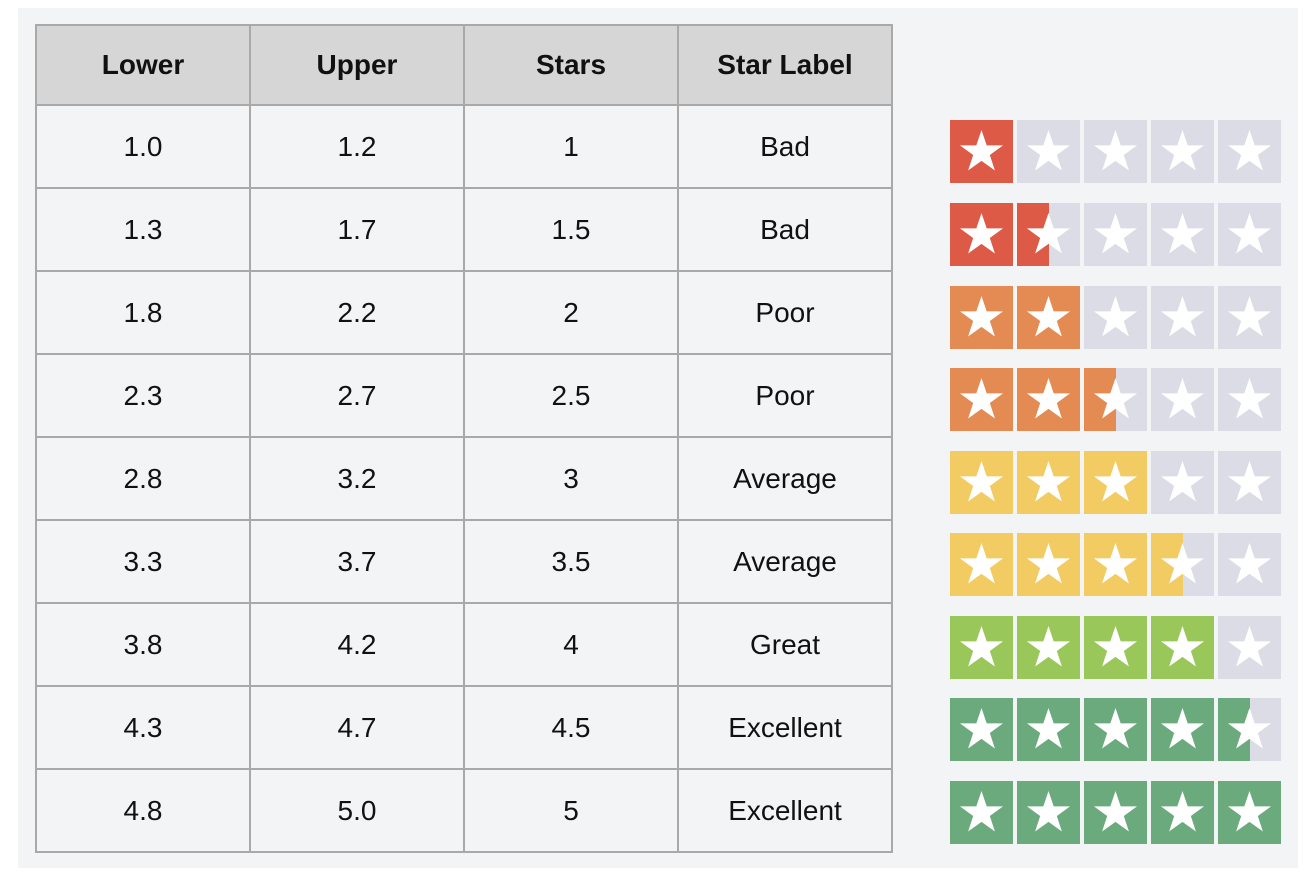  I want to click on table-row: 2.8 3.2 3 Average, so click(464, 478).